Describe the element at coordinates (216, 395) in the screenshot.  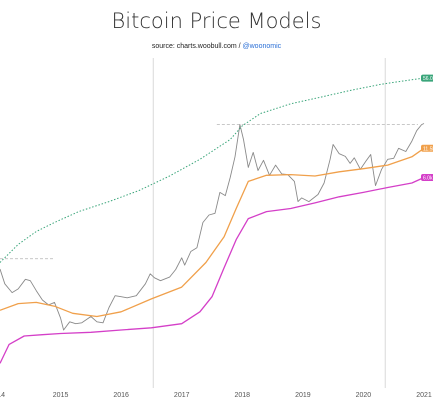
I see `x-axis-ticks: 2014 2015 2016 2017 2018 2019 2020 2021` at that location.